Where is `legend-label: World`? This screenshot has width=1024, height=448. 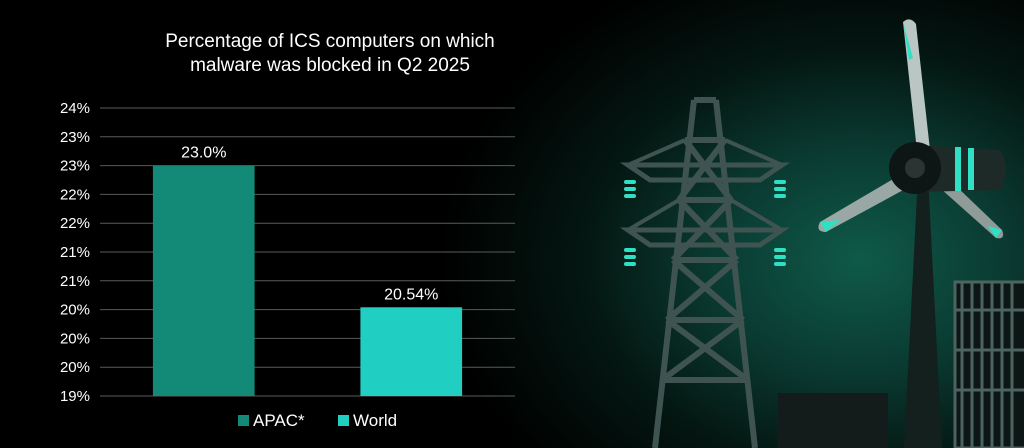
legend-label: World is located at coordinates (375, 420).